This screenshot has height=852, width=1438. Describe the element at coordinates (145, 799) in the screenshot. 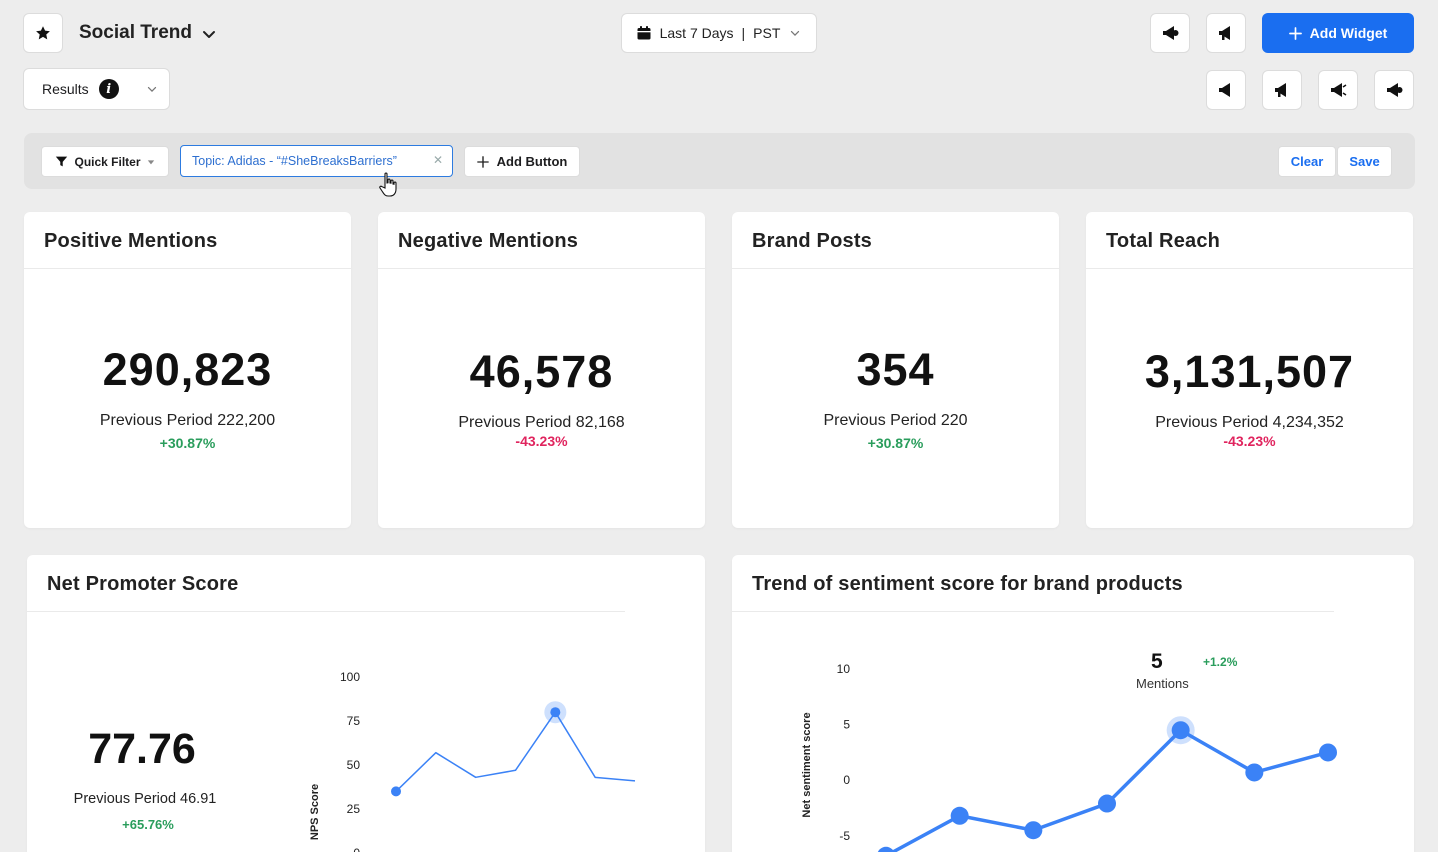

I see `nps-previous-period: Previous Period 46.91` at that location.